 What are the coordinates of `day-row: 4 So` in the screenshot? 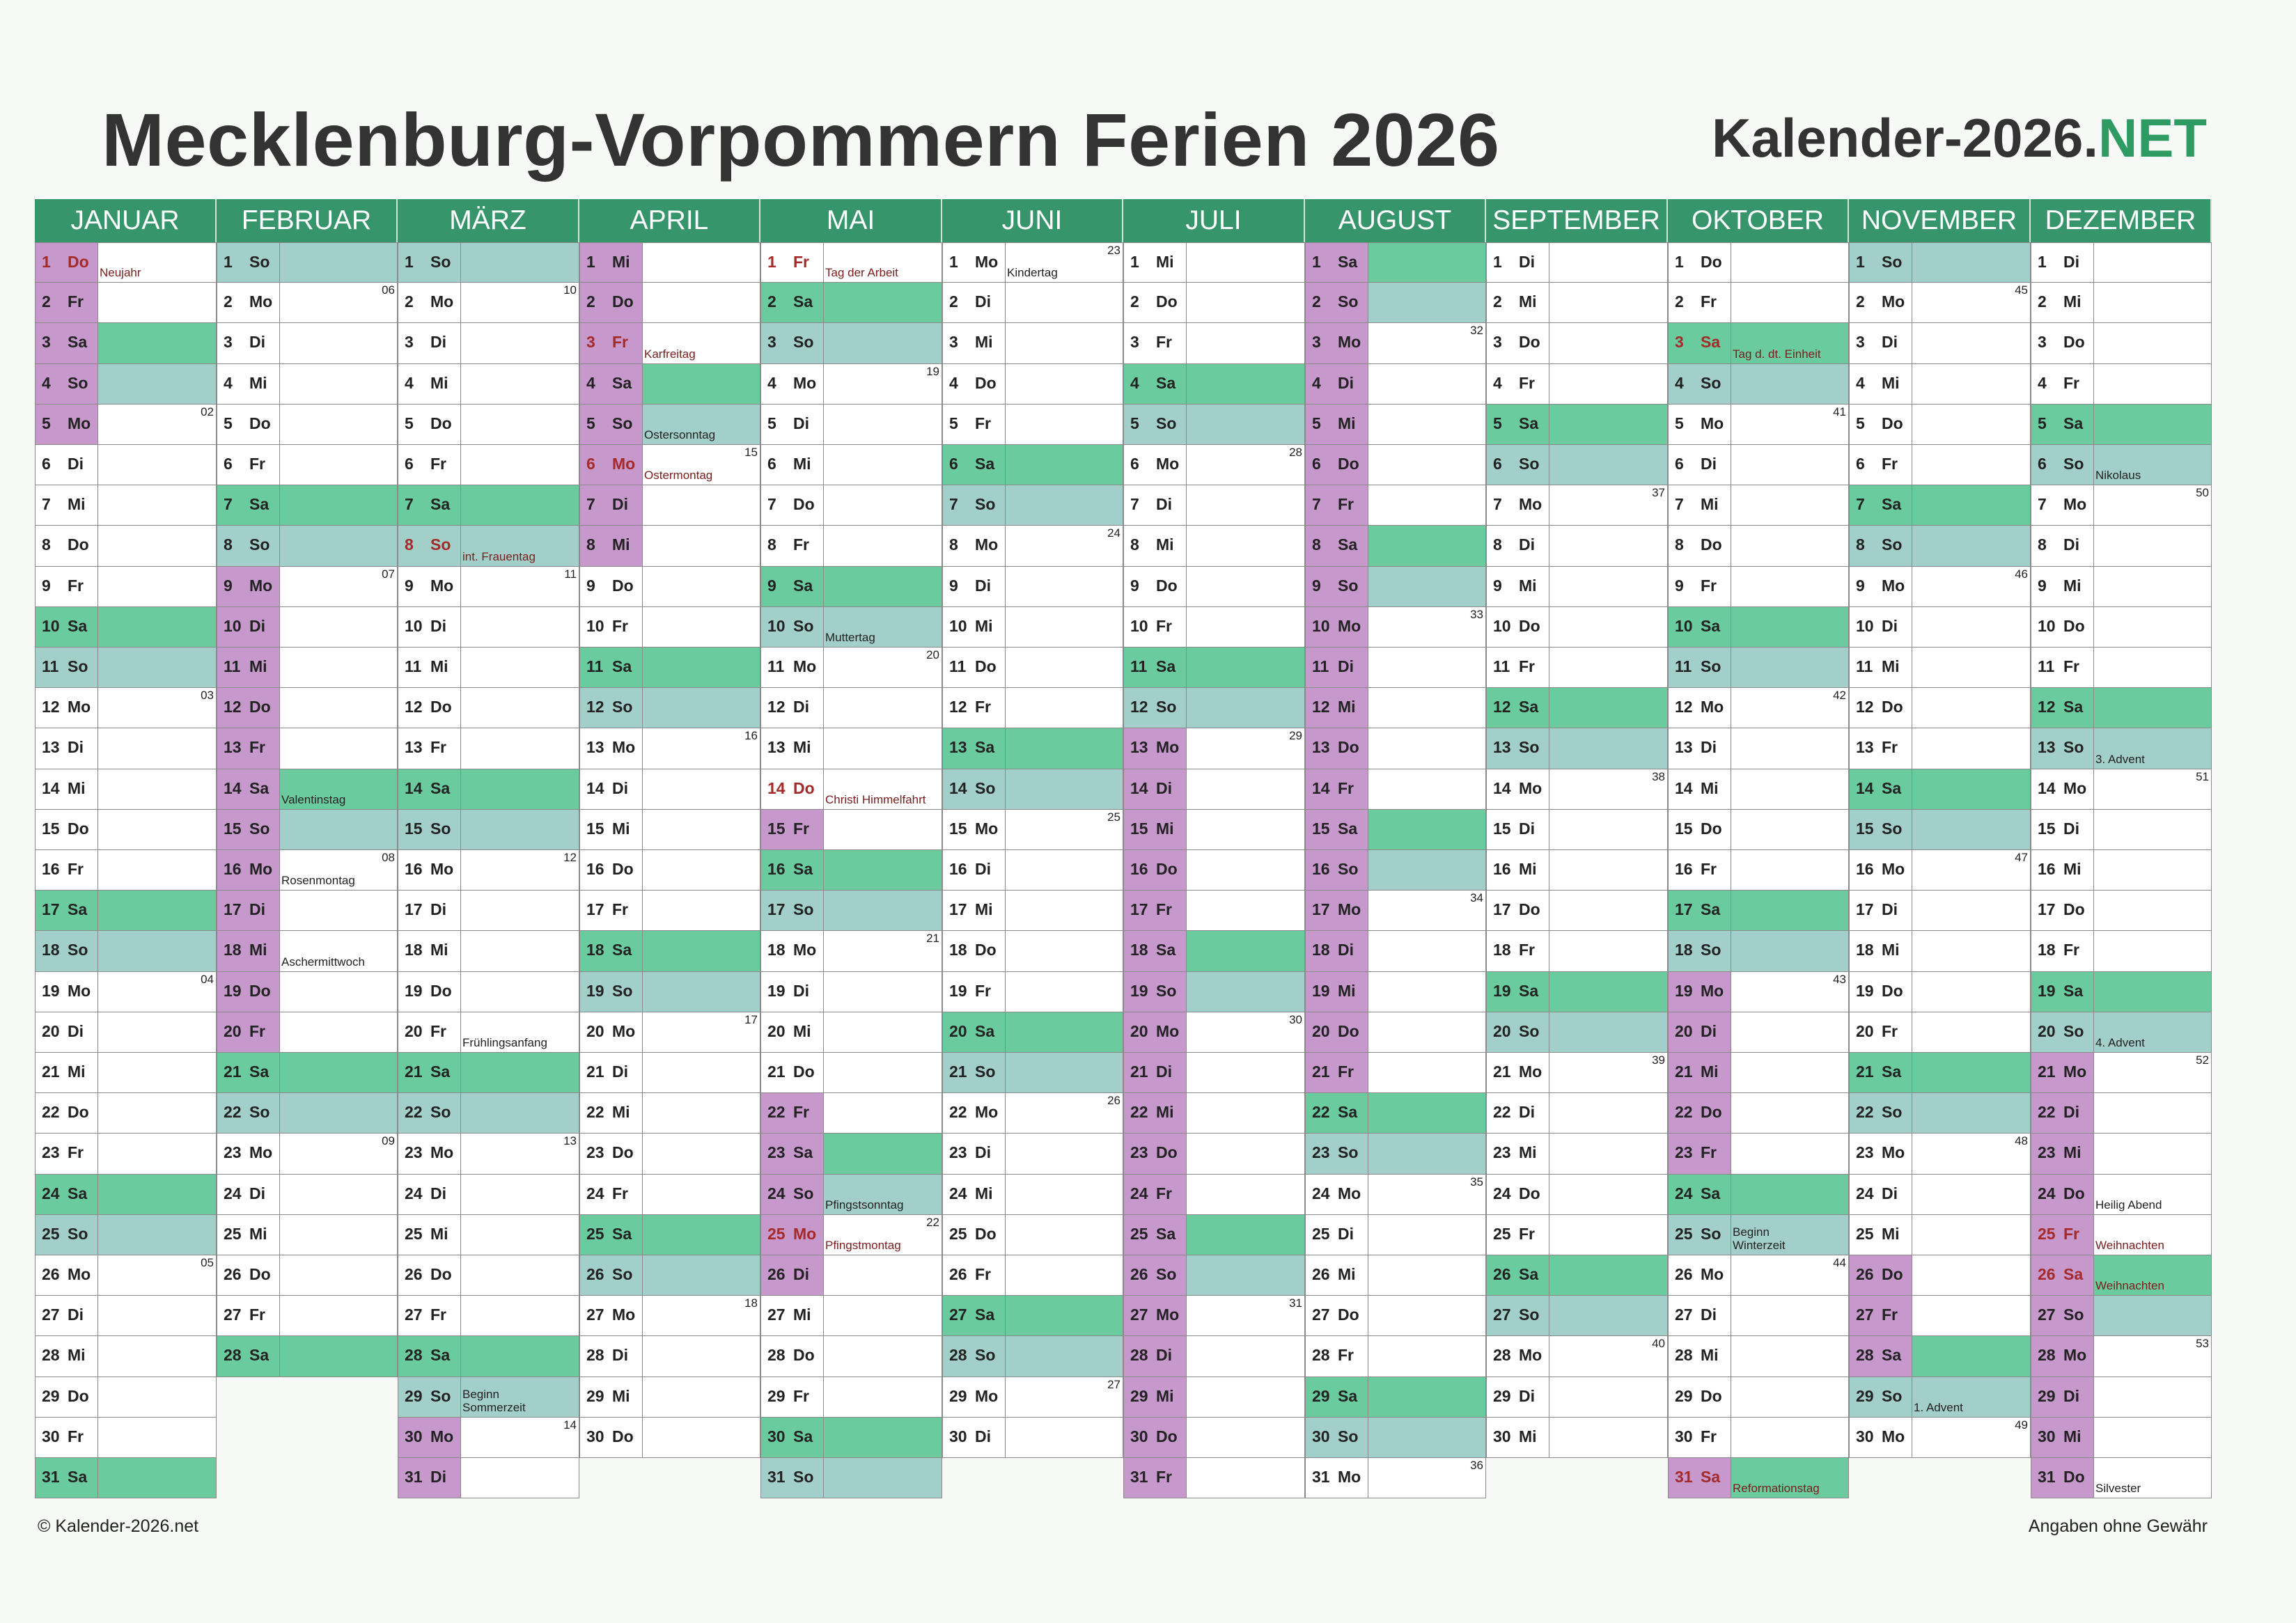 It's located at (126, 384).